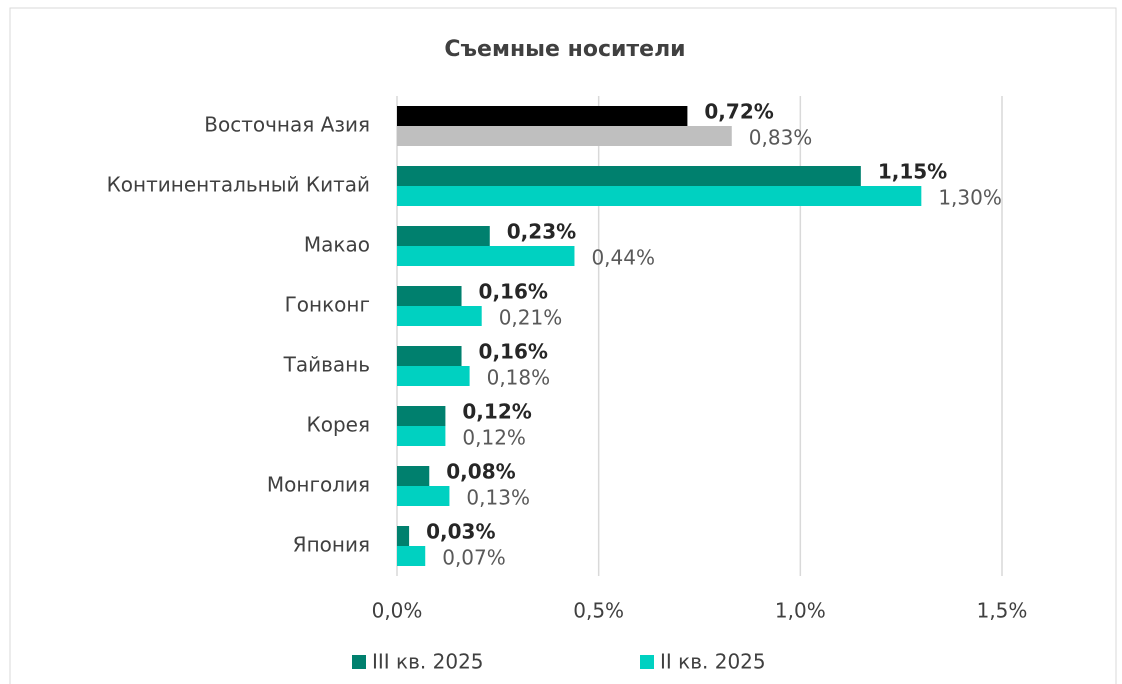 This screenshot has height=684, width=1122. Describe the element at coordinates (970, 198) in the screenshot. I see `data-label: 1,30%` at that location.